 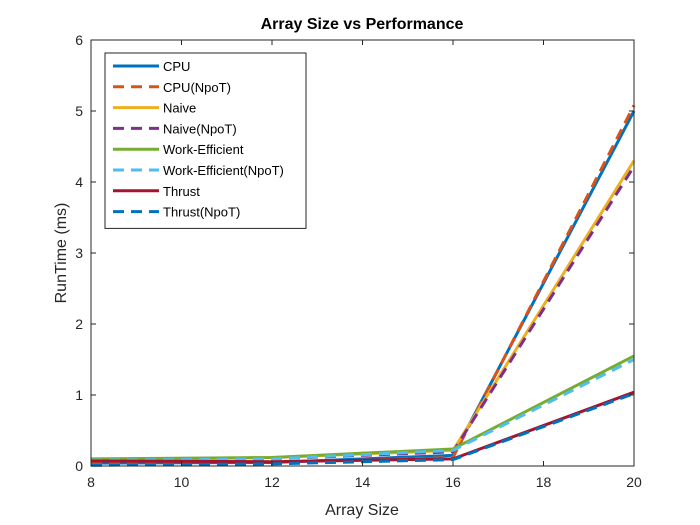 I want to click on legend-label: Work-Efficient, so click(x=203, y=149).